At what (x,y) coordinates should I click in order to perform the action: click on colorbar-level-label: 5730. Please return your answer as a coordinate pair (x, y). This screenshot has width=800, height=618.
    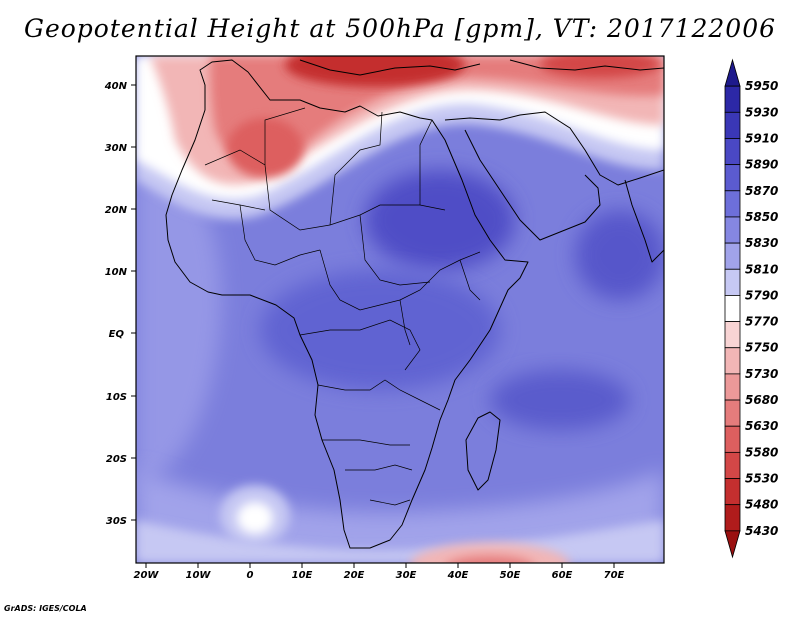
    Looking at the image, I should click on (761, 374).